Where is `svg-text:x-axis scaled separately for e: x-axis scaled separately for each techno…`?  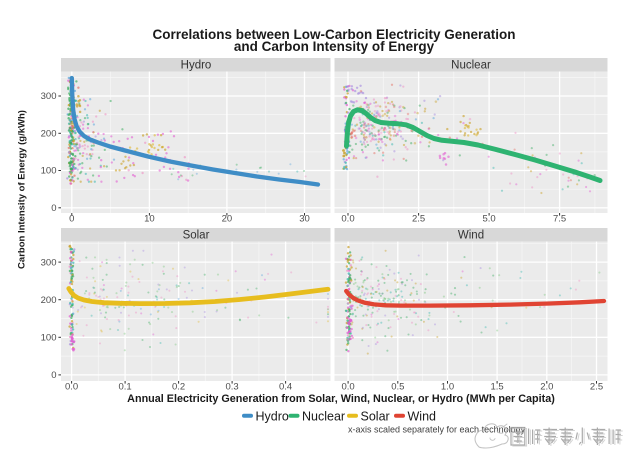
svg-text:x-axis scaled separately for e: x-axis scaled separately for each techno… is located at coordinates (437, 430).